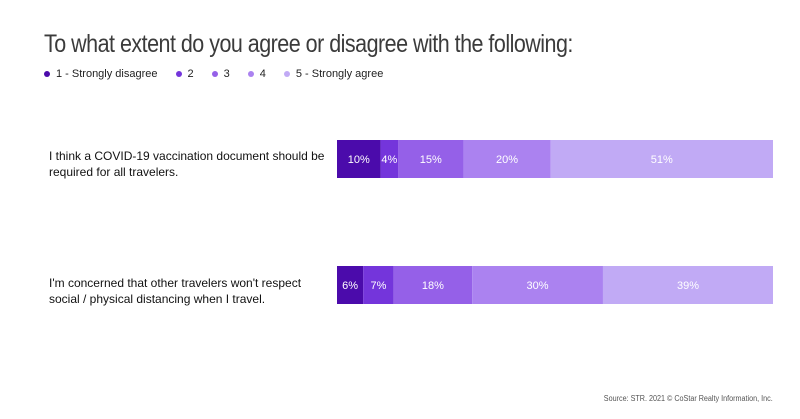  I want to click on bar-value-label-2-1: 6%, so click(350, 286).